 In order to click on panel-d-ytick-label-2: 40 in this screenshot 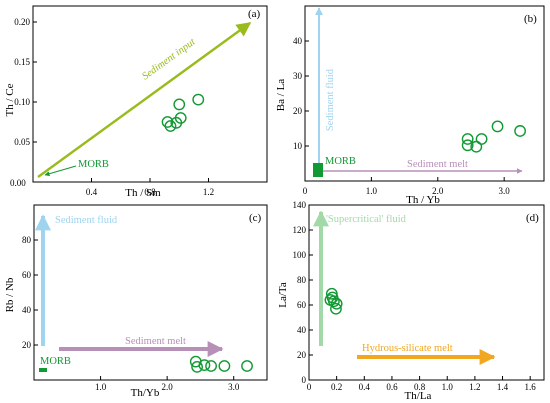, I will do `click(302, 330)`.